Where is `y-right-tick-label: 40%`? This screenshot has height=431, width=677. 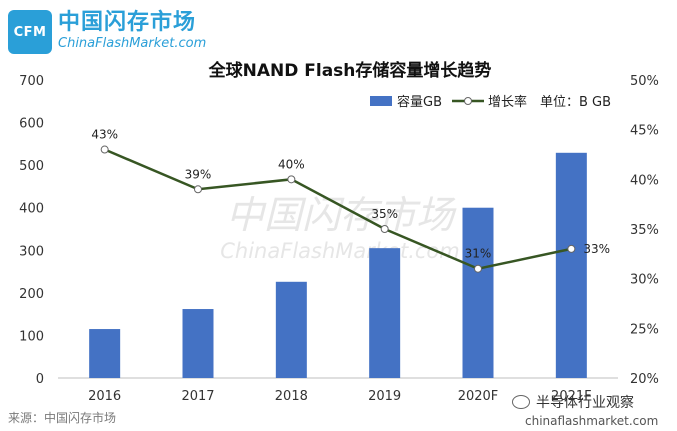 y-right-tick-label: 40% is located at coordinates (644, 180).